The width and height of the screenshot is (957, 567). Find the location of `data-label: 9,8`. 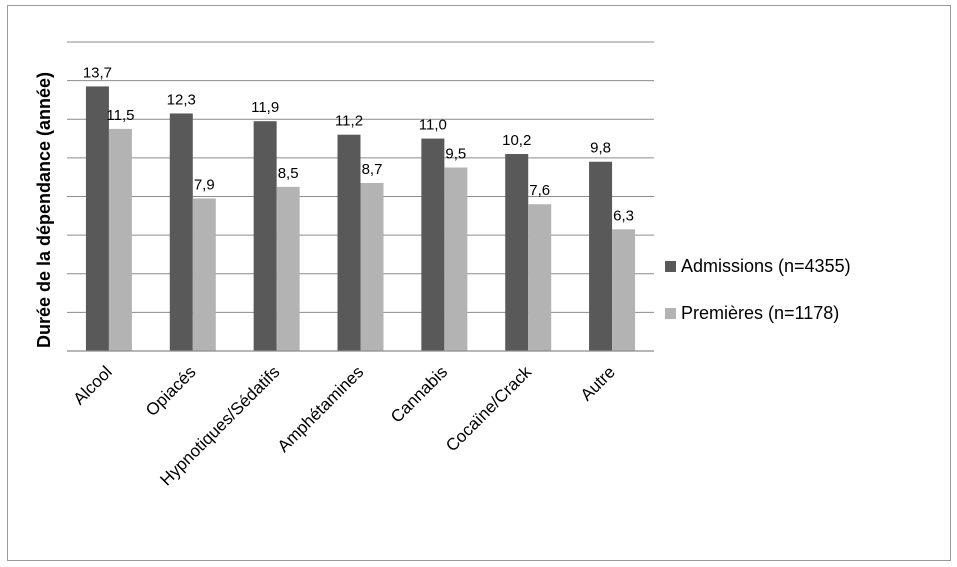

data-label: 9,8 is located at coordinates (600, 148).